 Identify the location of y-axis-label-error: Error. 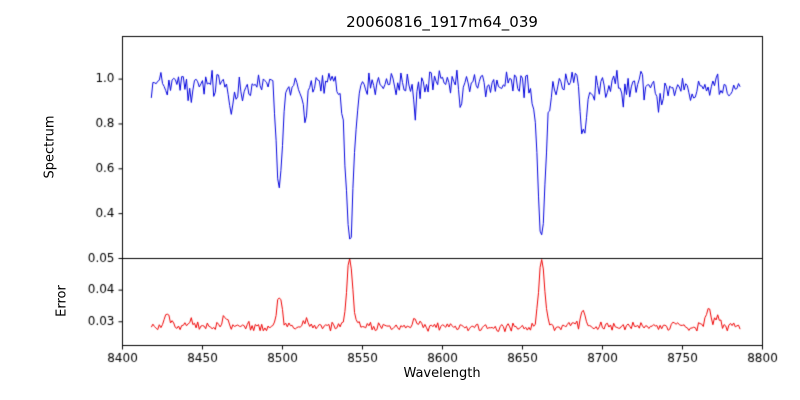
(62, 301).